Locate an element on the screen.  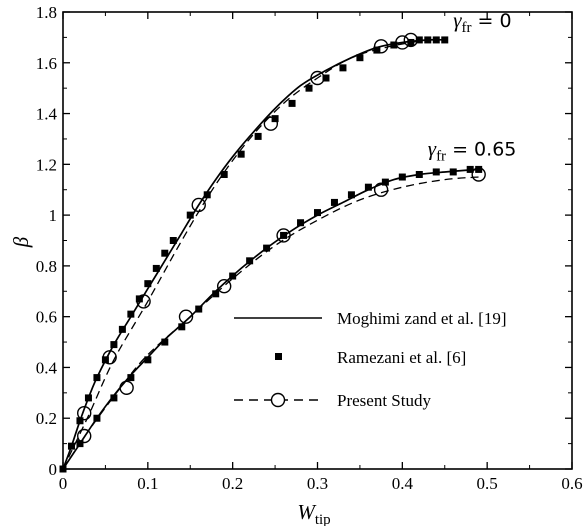
legend-label-3: Present Study is located at coordinates (384, 400).